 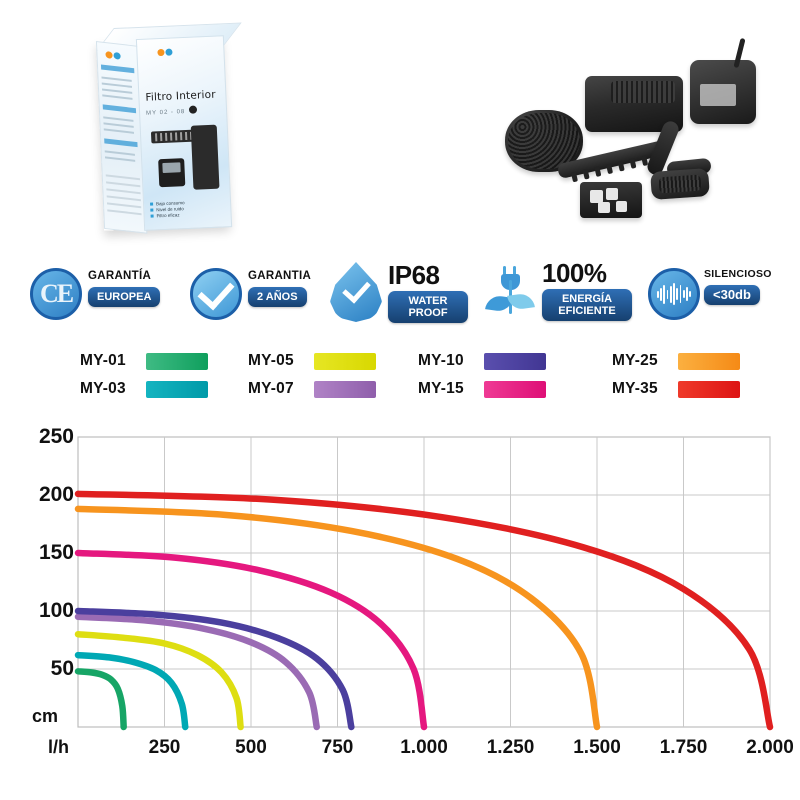 What do you see at coordinates (144, 361) in the screenshot?
I see `legend-item-my-01: MY-01` at bounding box center [144, 361].